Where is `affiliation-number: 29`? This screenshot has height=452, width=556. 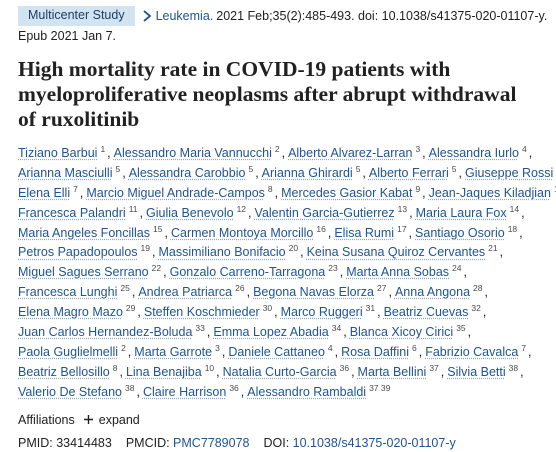
affiliation-number: 29 is located at coordinates (130, 308).